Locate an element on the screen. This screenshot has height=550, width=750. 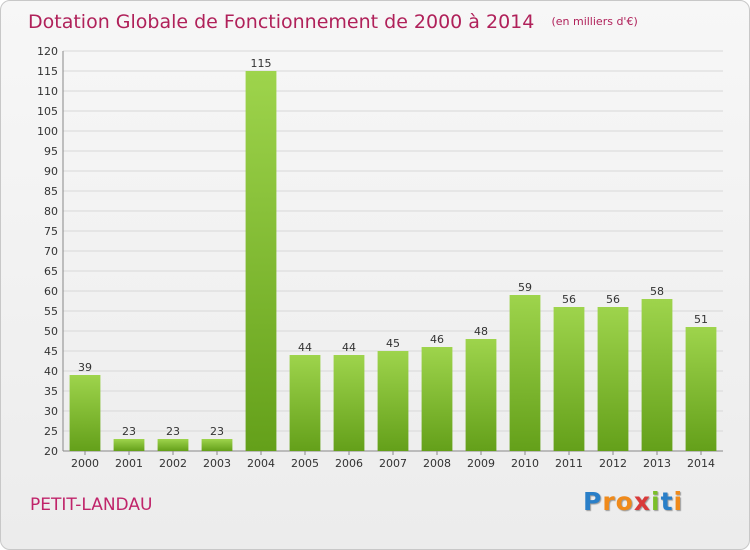
y-tick-label: 35 is located at coordinates (51, 391).